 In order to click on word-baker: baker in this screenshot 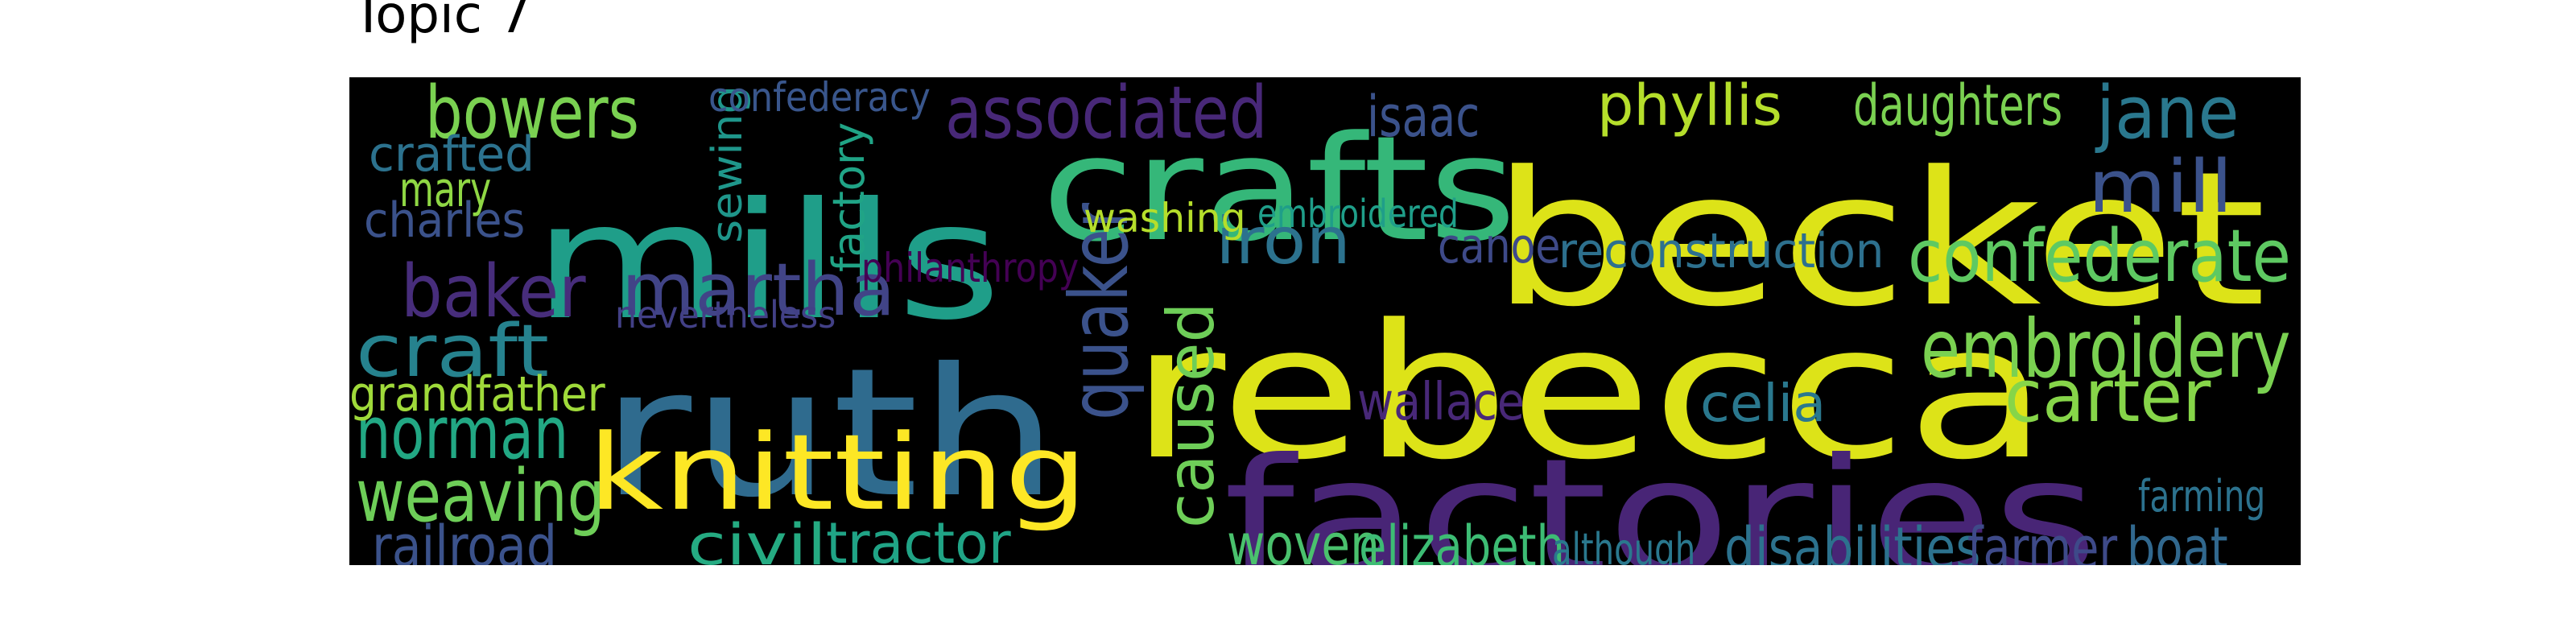, I will do `click(493, 292)`.